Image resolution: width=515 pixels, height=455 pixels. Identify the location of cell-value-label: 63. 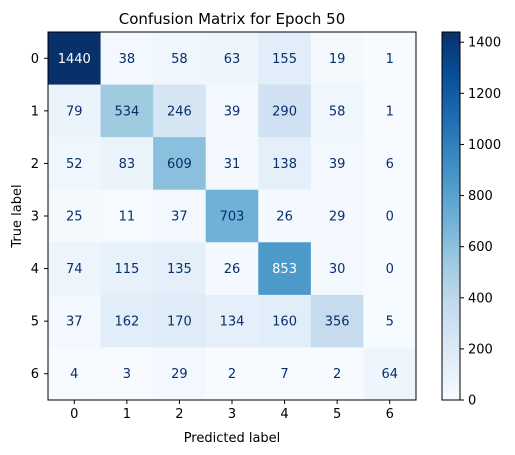
(232, 59).